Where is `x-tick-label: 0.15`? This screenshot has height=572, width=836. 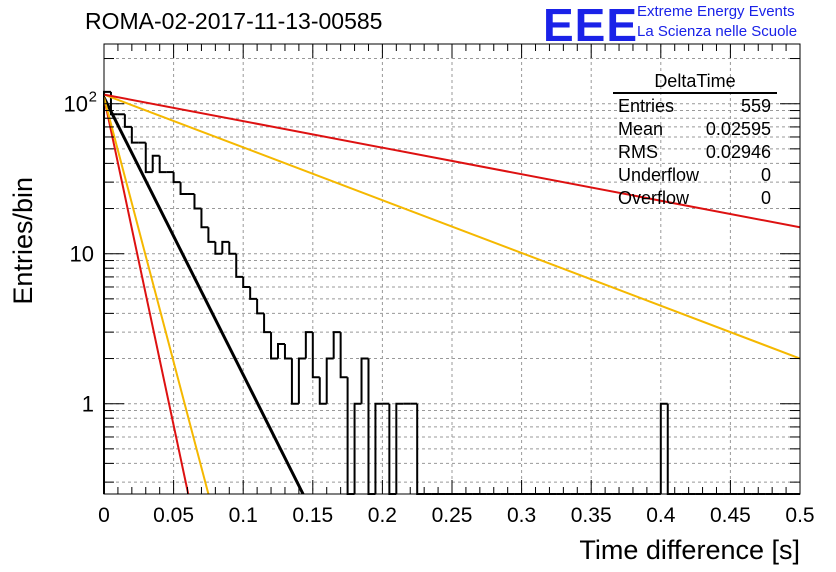
x-tick-label: 0.15 is located at coordinates (312, 515).